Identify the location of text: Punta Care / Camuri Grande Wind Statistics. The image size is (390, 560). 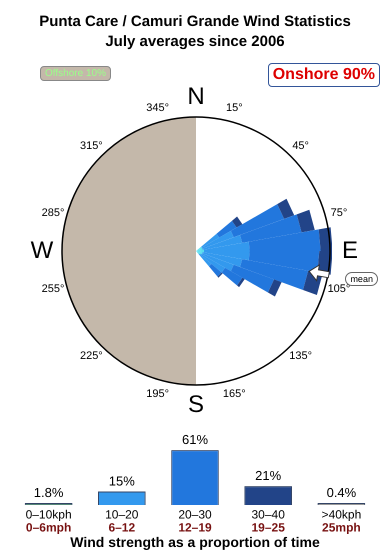
(195, 22).